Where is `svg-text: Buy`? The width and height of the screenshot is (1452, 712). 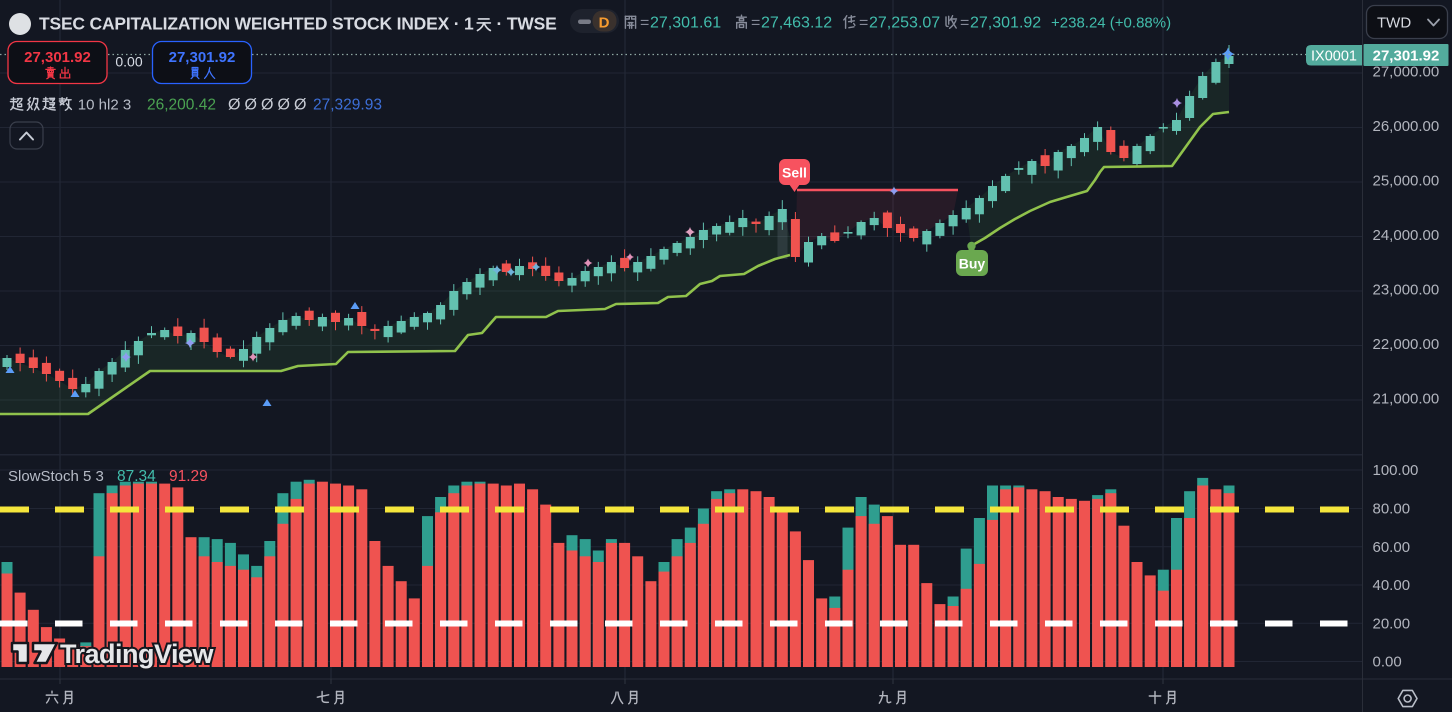 svg-text: Buy is located at coordinates (972, 264).